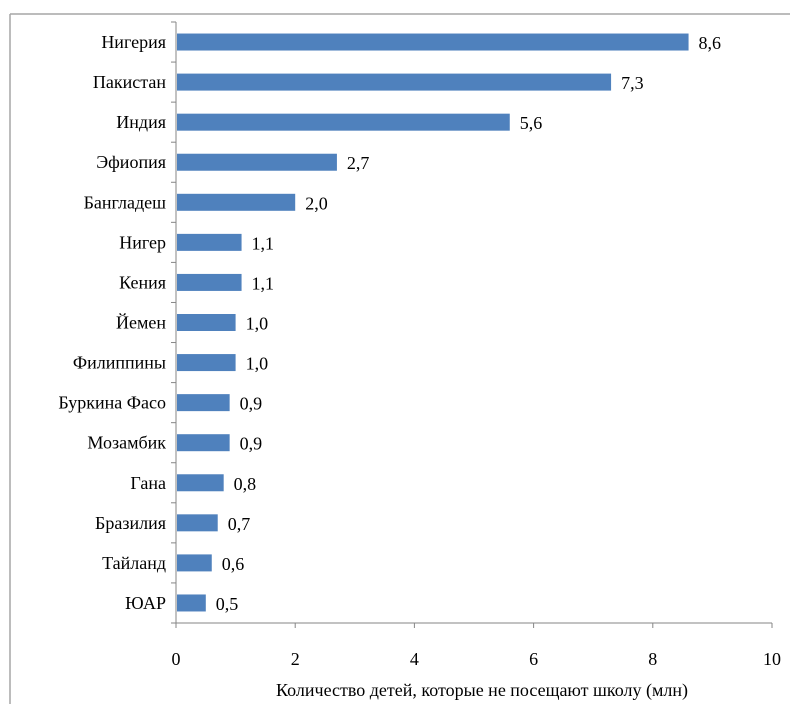 The width and height of the screenshot is (790, 704). Describe the element at coordinates (133, 42) in the screenshot. I see `category-label-0: Нигерия` at that location.